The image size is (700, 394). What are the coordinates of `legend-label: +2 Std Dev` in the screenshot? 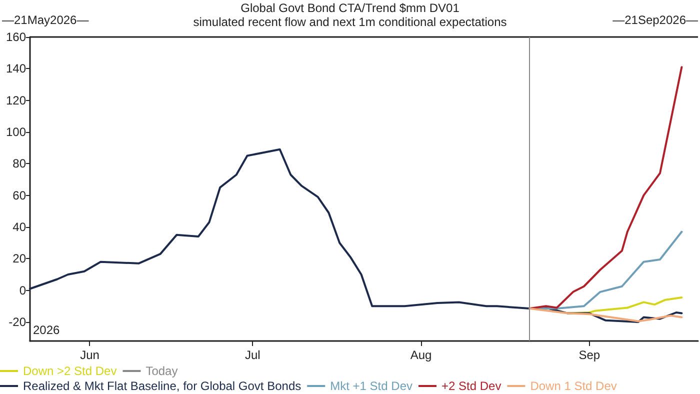 It's located at (471, 386).